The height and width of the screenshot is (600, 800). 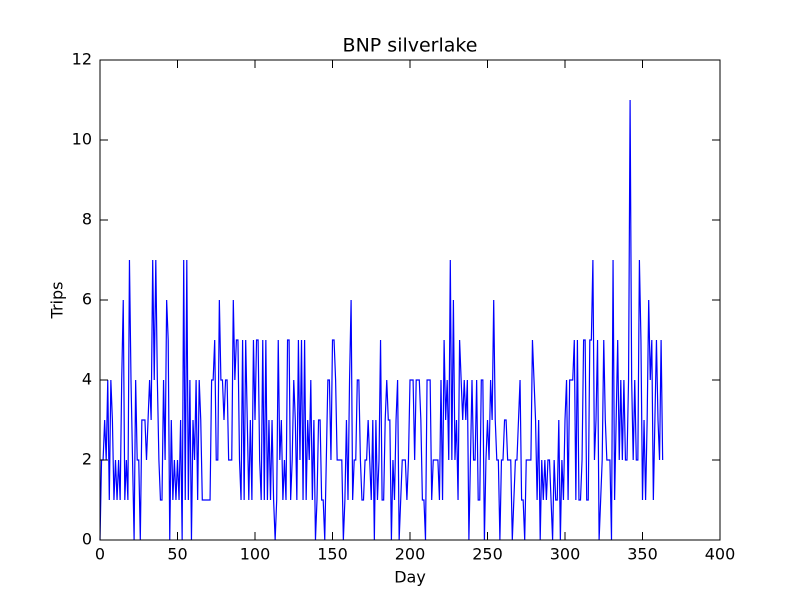 What do you see at coordinates (87, 539) in the screenshot?
I see `y-tick-label: 0` at bounding box center [87, 539].